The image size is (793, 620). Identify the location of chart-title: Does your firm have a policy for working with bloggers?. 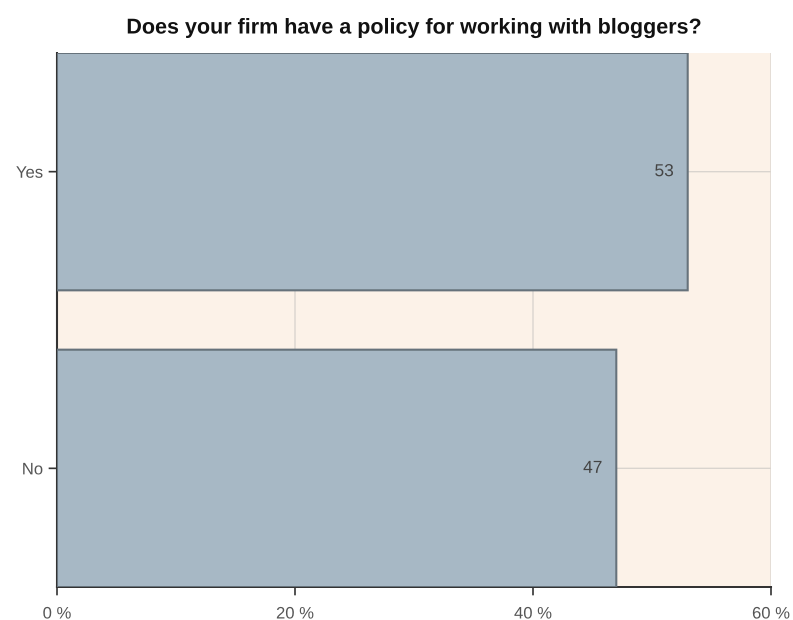
(414, 28).